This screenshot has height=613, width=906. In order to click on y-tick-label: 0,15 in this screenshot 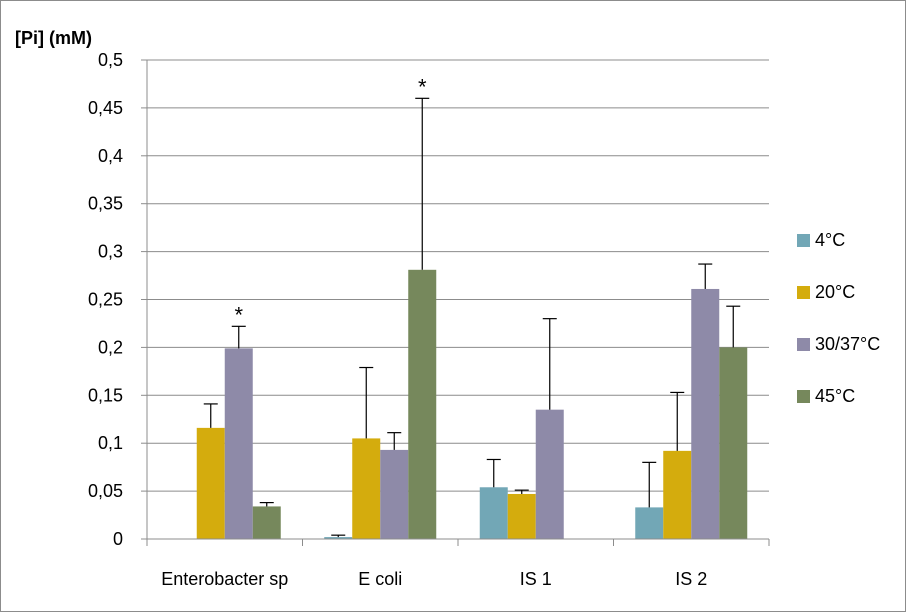, I will do `click(105, 395)`.